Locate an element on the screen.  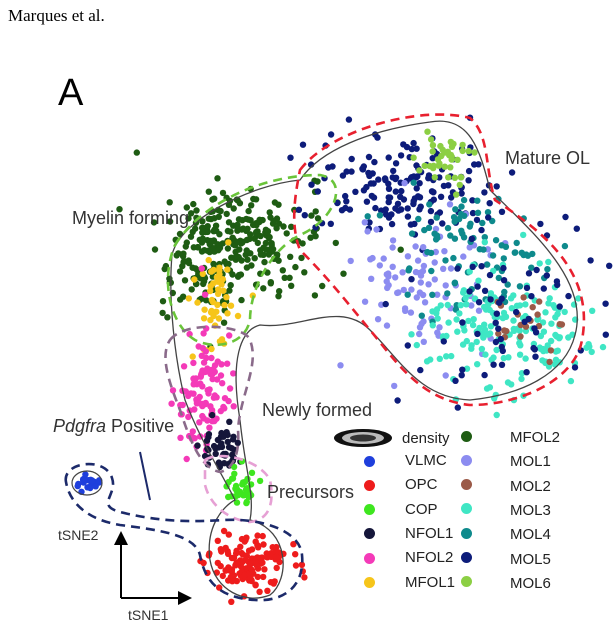
legend-label-mol6: MOL6 is located at coordinates (530, 583).